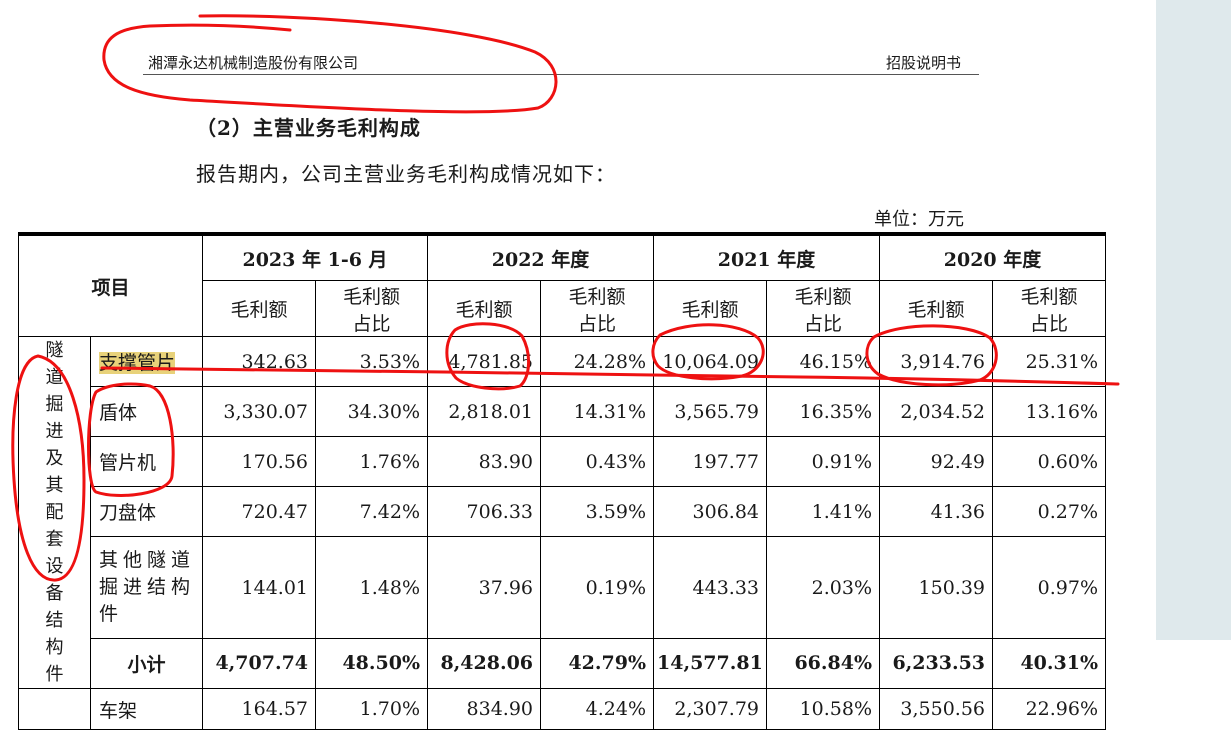 This screenshot has width=1231, height=730. What do you see at coordinates (372, 512) in the screenshot?
I see `ratio-cell: 7.42%` at bounding box center [372, 512].